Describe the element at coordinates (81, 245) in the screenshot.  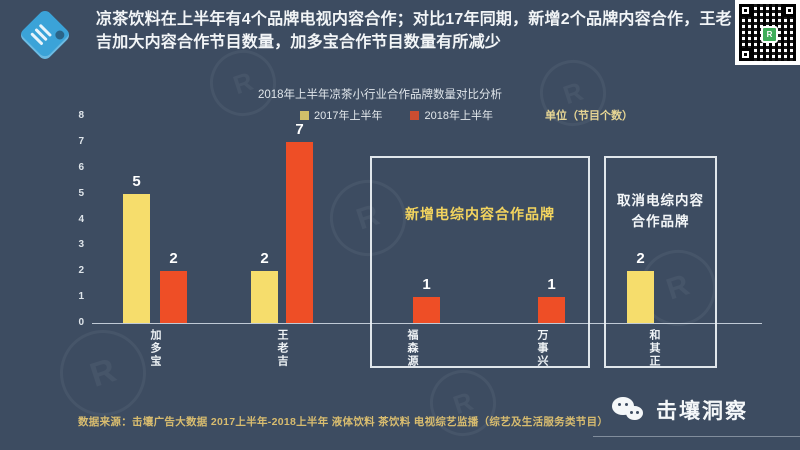
I see `y-axis-tick-3: 3` at that location.